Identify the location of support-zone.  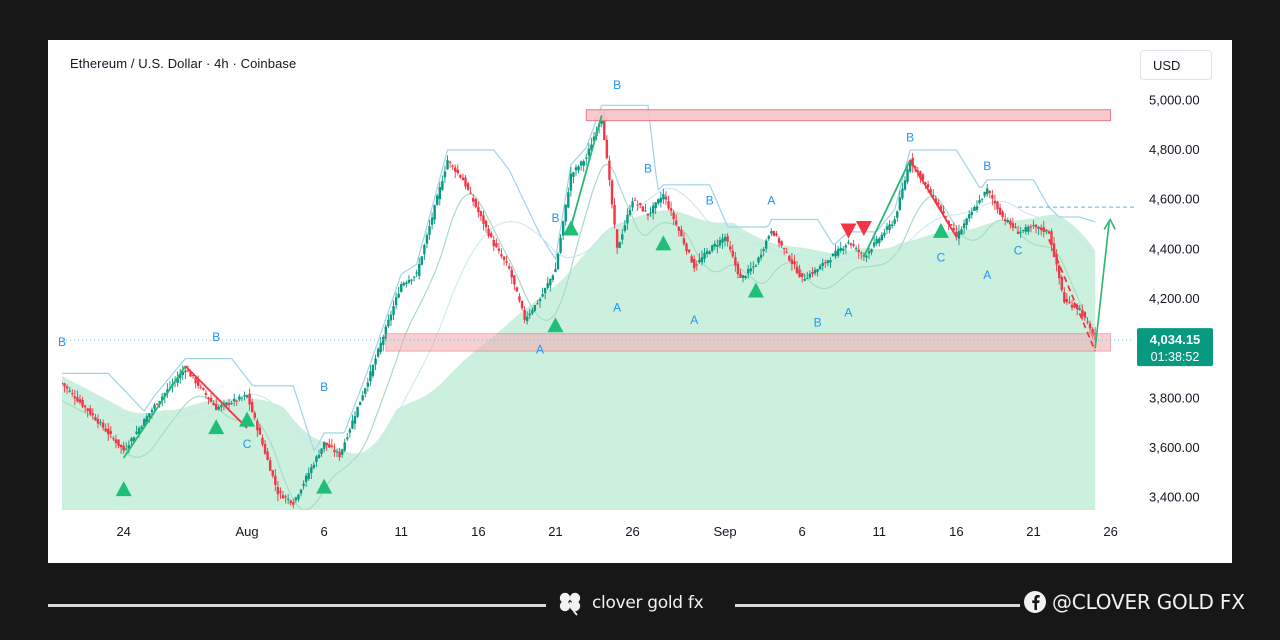
(748, 342).